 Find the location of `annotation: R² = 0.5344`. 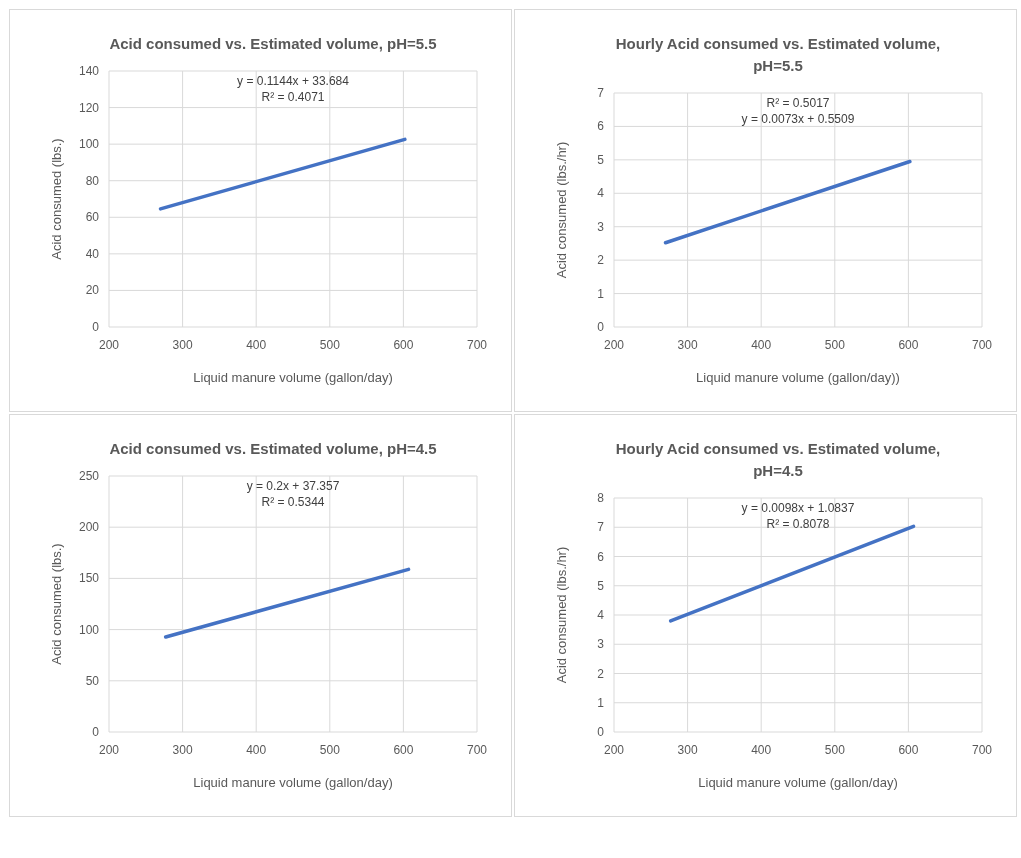

annotation: R² = 0.5344 is located at coordinates (293, 502).